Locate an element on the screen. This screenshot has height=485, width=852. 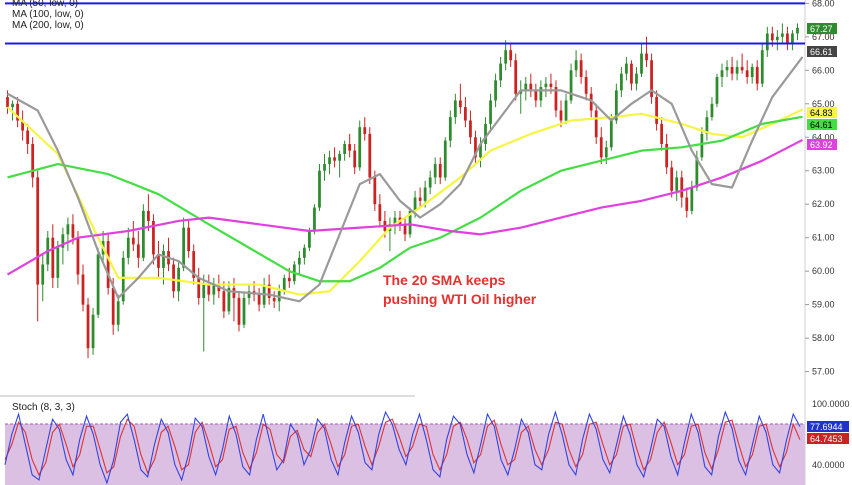
stoch-d-line is located at coordinates (402, 447).